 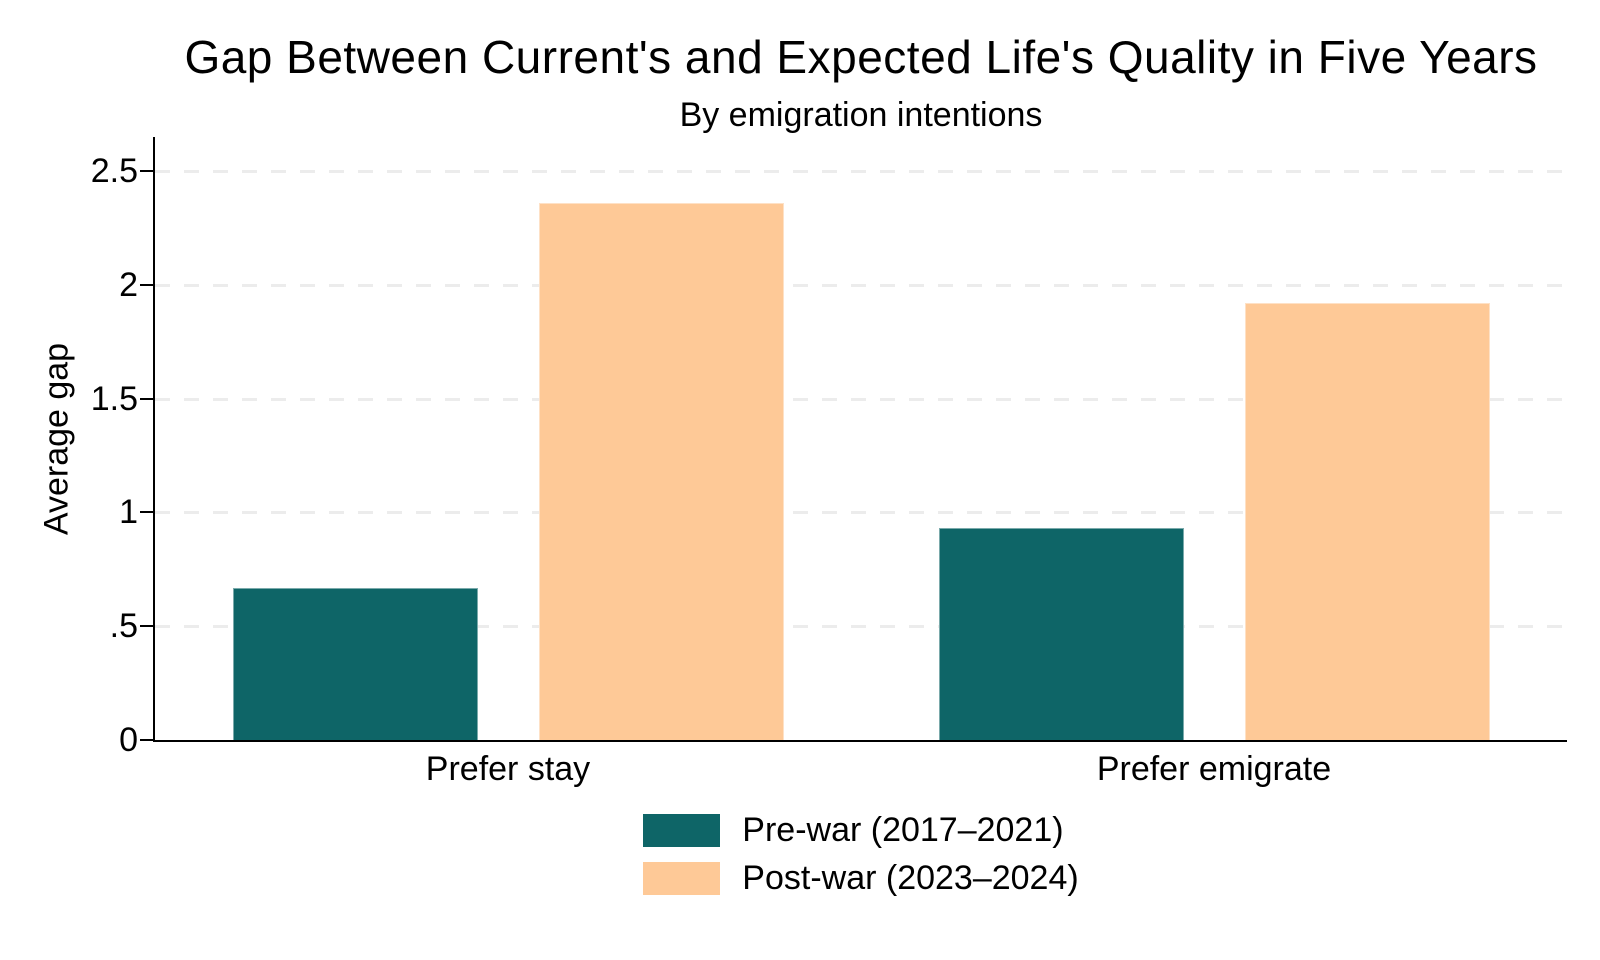 What do you see at coordinates (114, 398) in the screenshot?
I see `y-tick-label: 1.5` at bounding box center [114, 398].